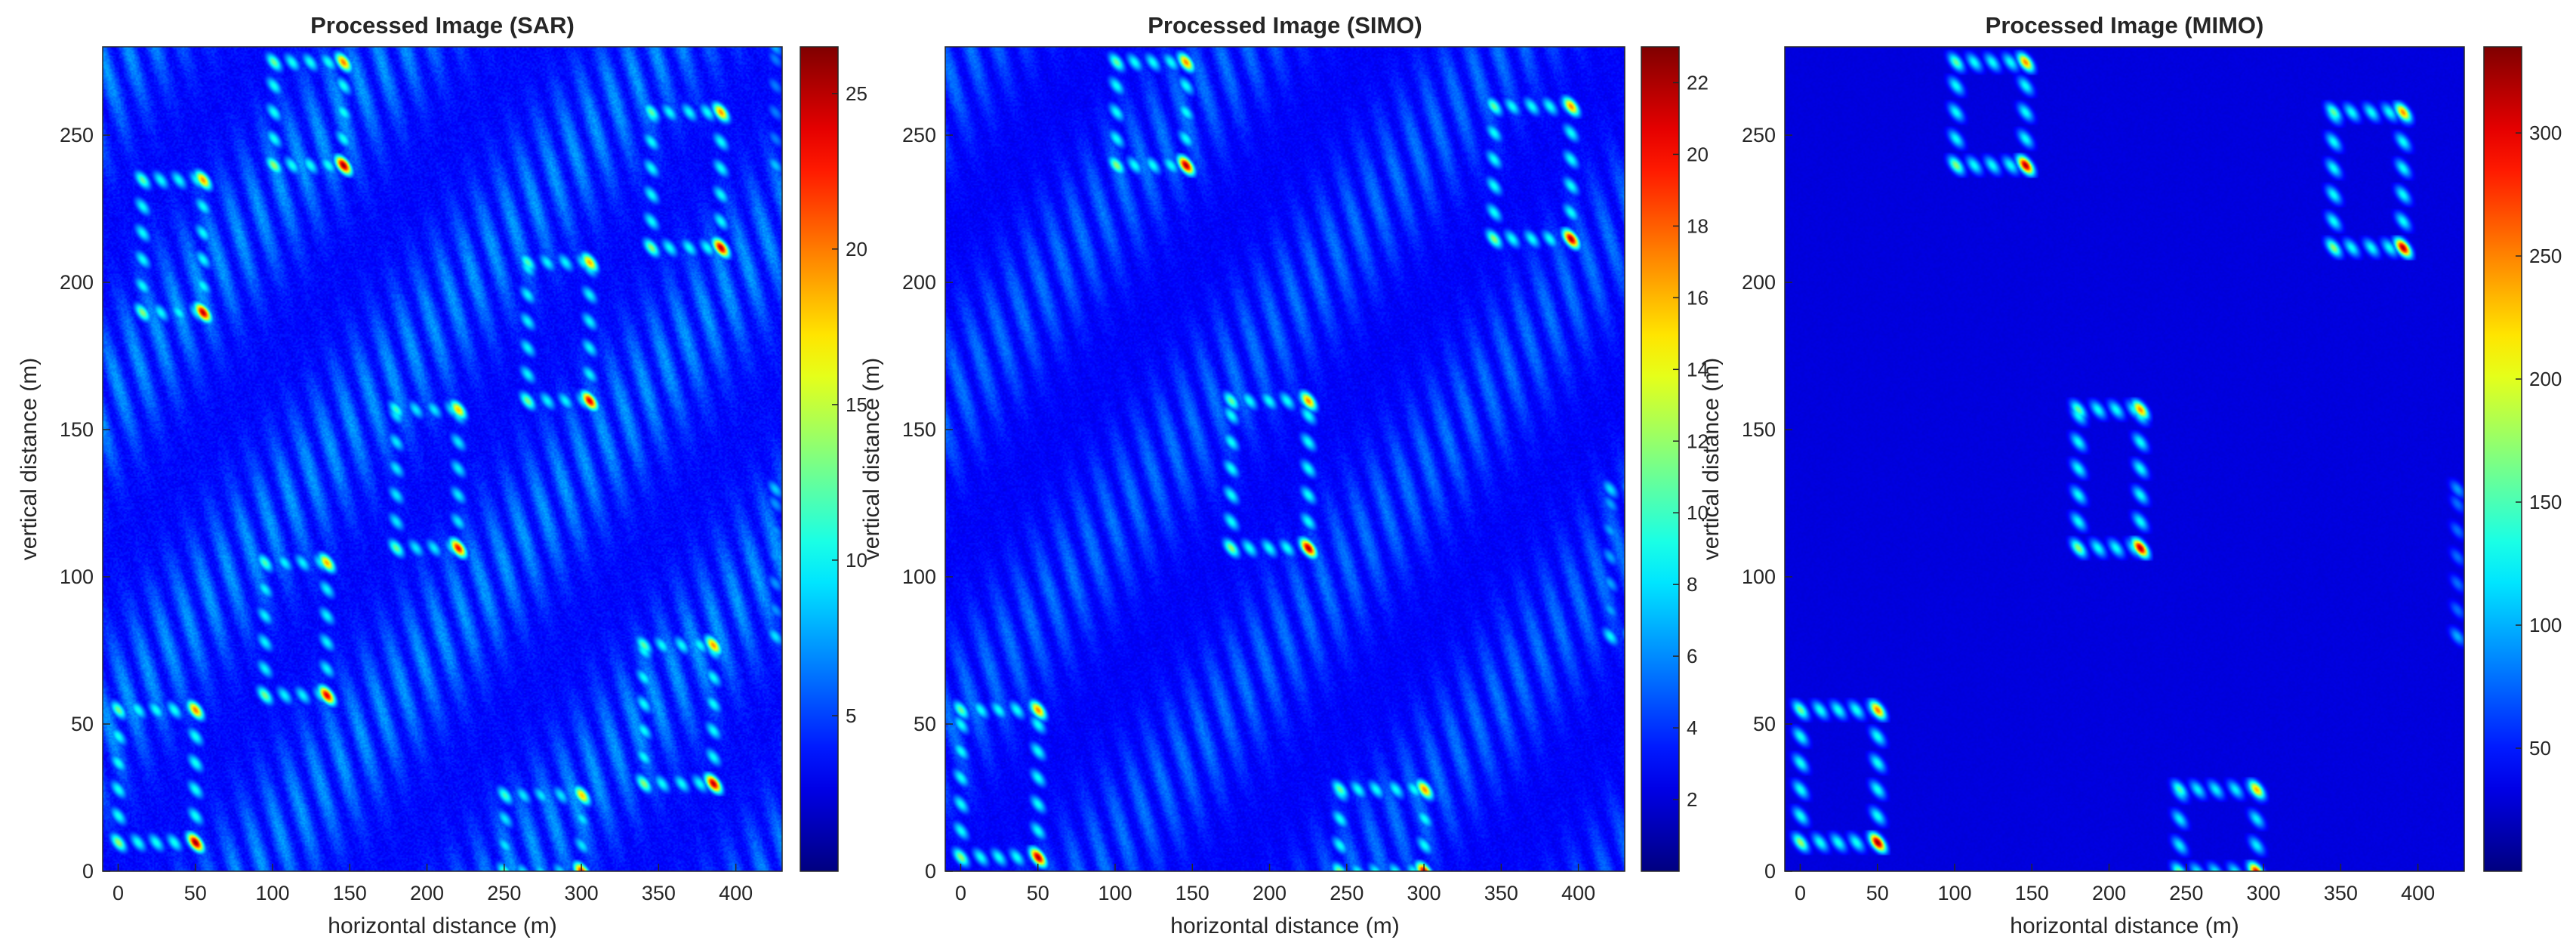 Image resolution: width=2576 pixels, height=949 pixels. What do you see at coordinates (1698, 297) in the screenshot?
I see `colorbar-tick-label: 16` at bounding box center [1698, 297].